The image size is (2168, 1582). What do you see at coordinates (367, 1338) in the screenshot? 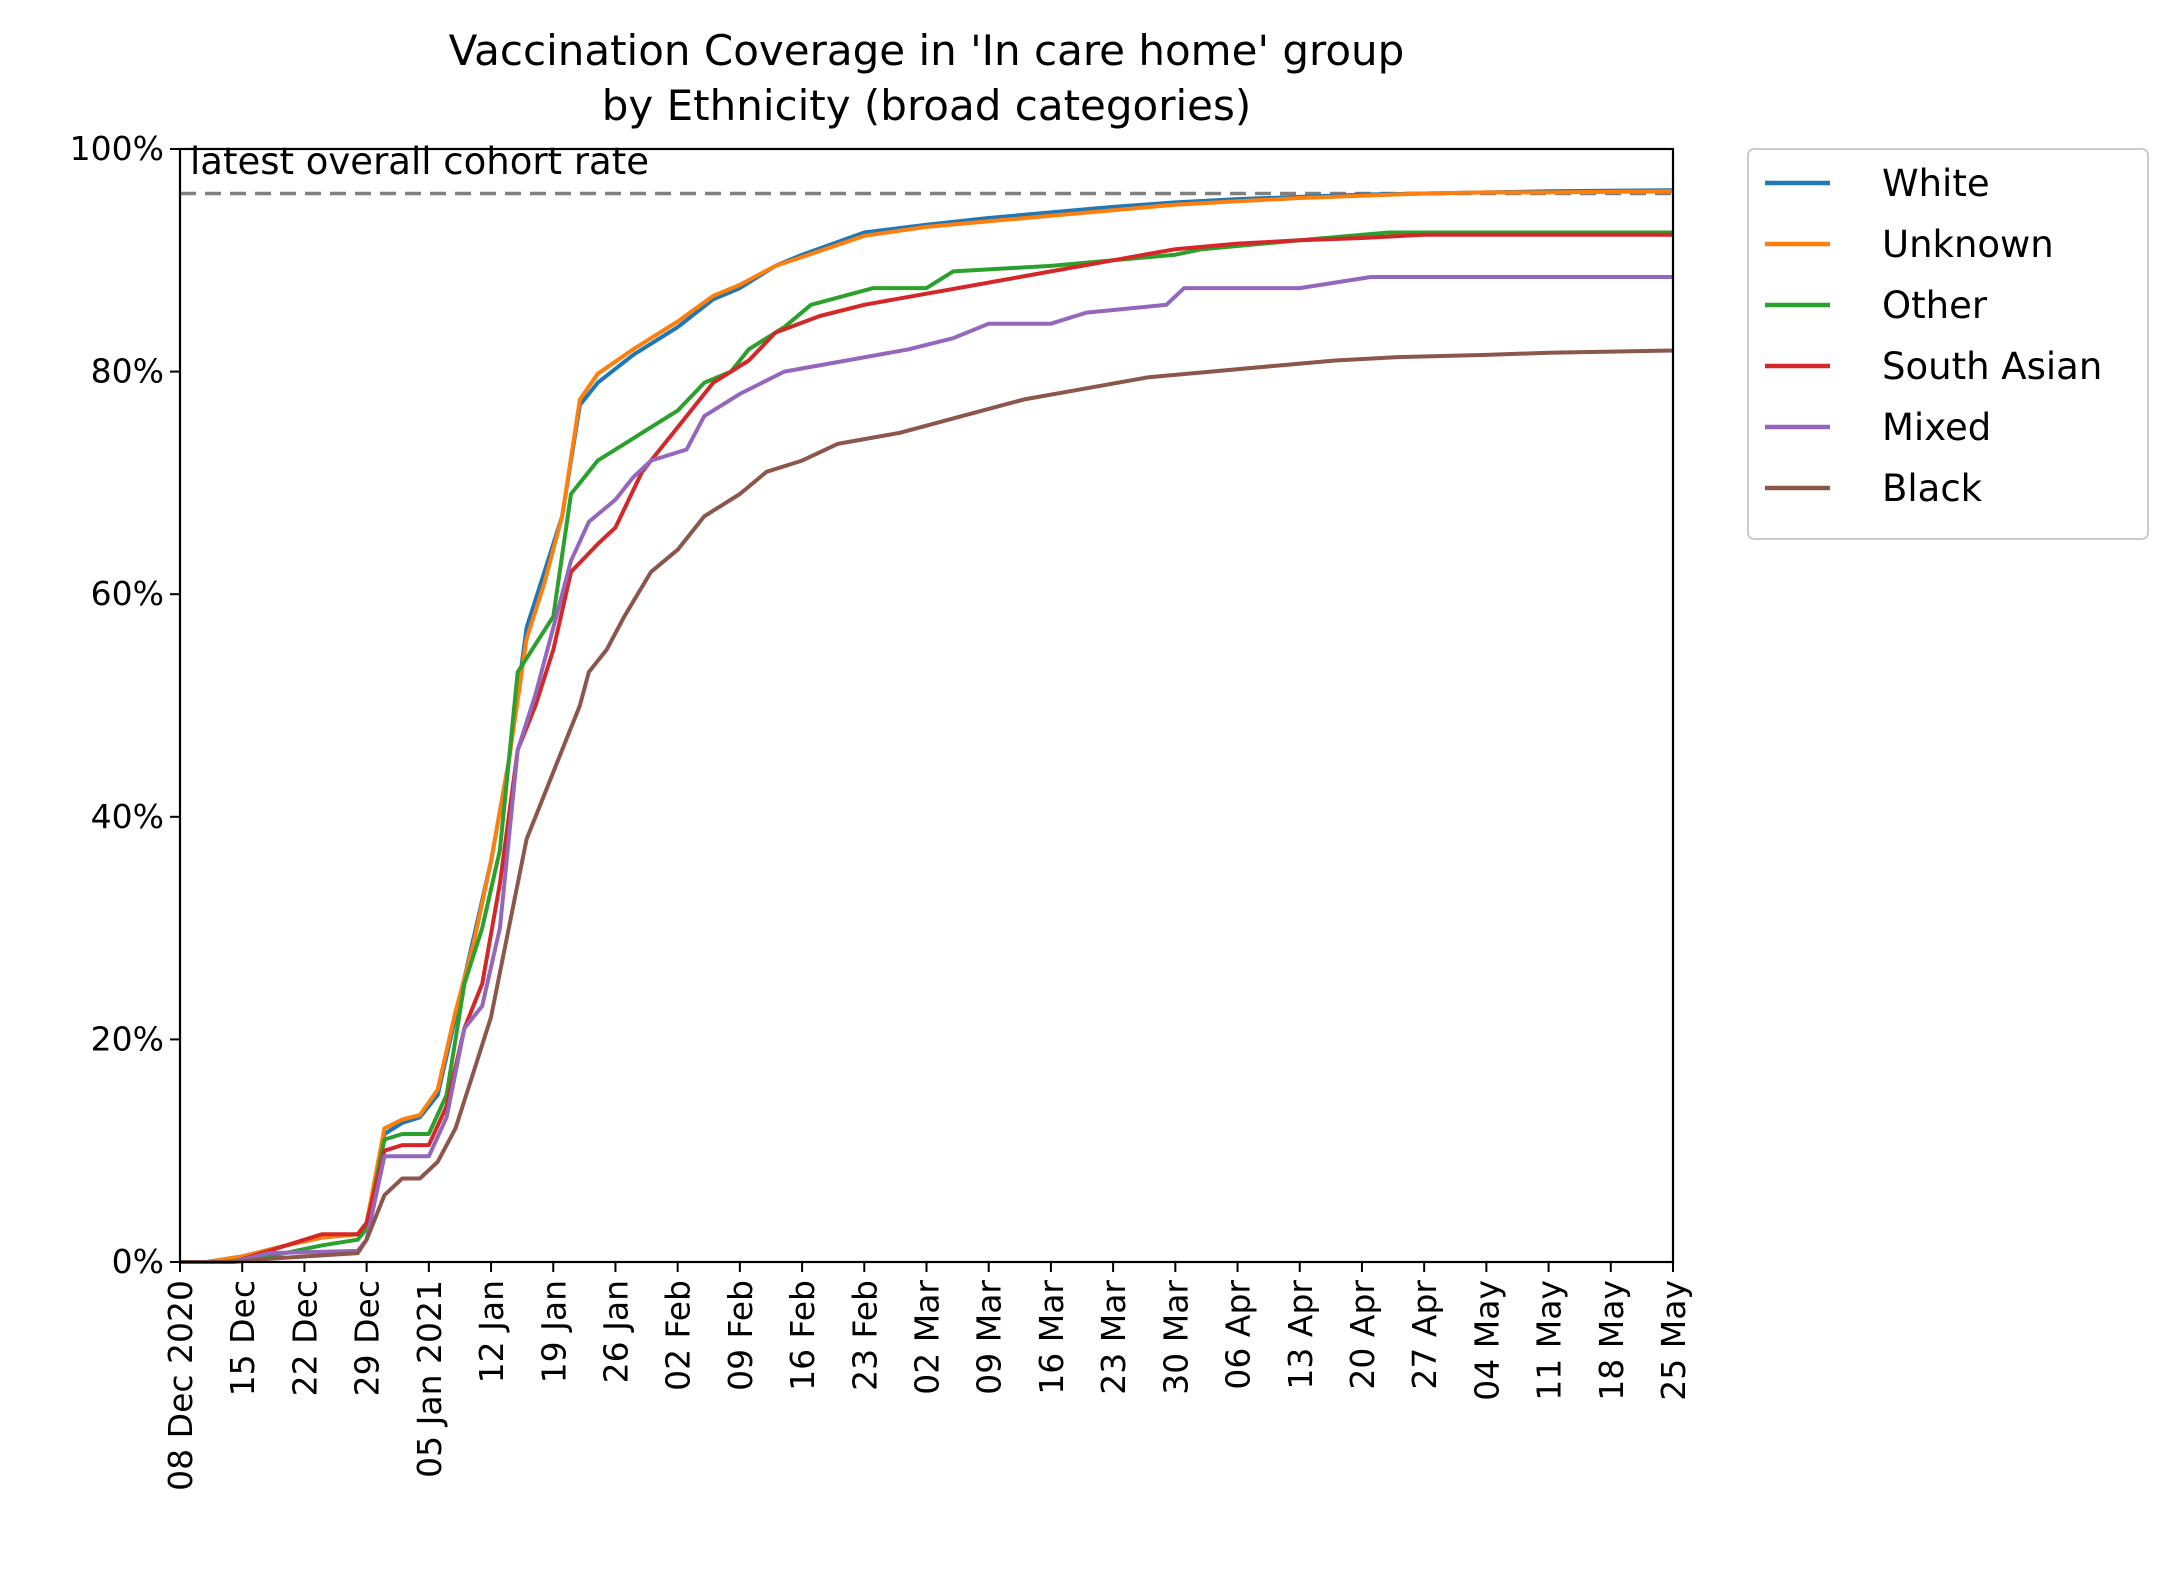
I see `x-tick-label: 29 Dec` at bounding box center [367, 1338].